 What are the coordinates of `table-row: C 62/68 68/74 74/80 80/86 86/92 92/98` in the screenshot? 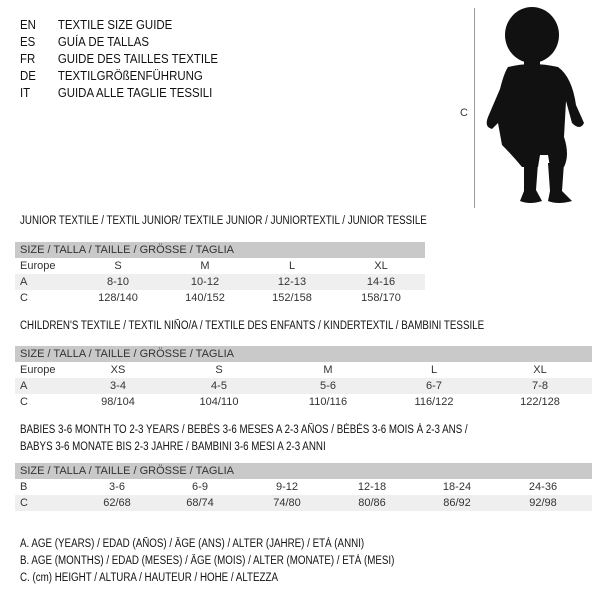 It's located at (303, 503).